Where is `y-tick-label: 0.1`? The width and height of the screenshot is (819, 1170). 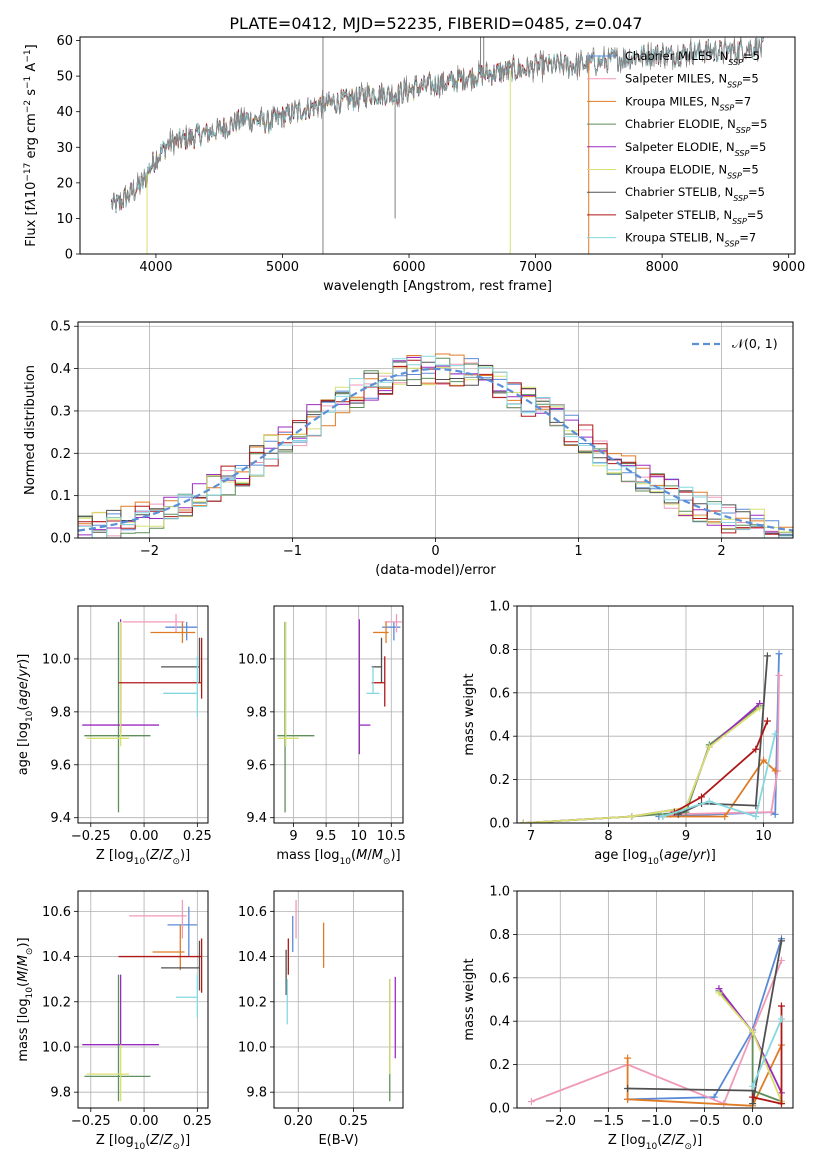
y-tick-label: 0.1 is located at coordinates (60, 496).